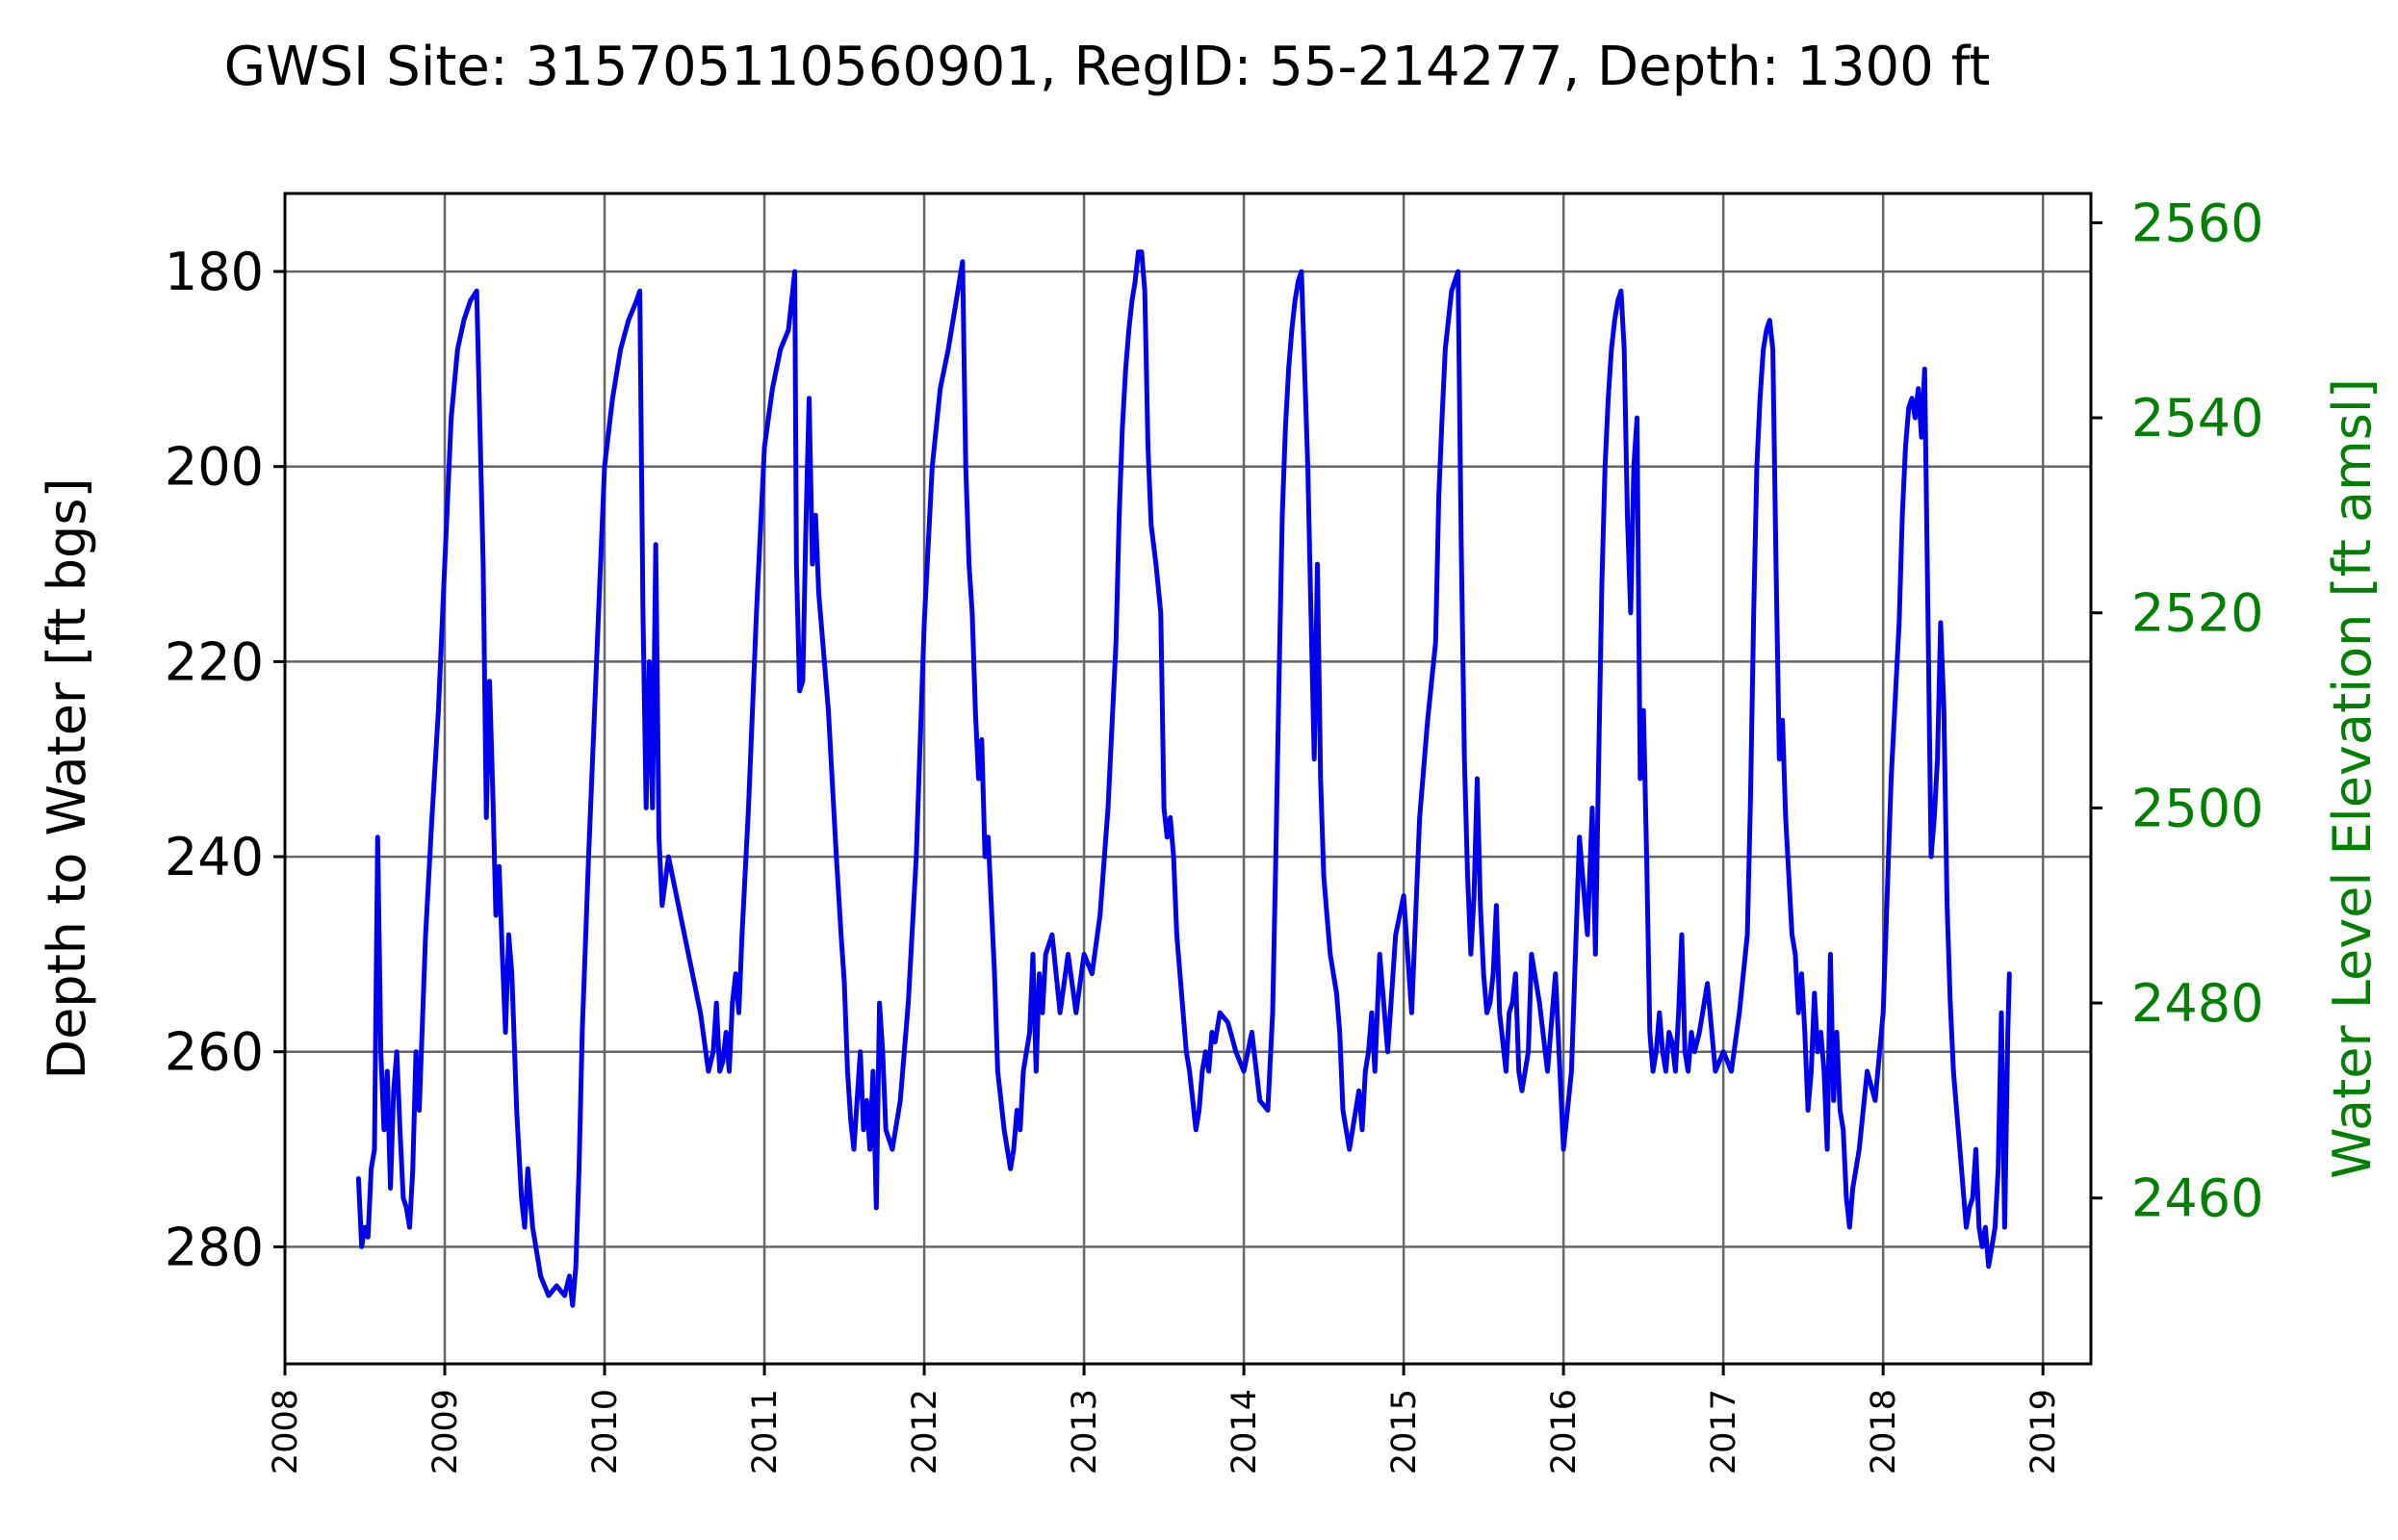 This screenshot has height=1540, width=2398. Describe the element at coordinates (1724, 1432) in the screenshot. I see `x-tick-label-2017: 2017` at that location.